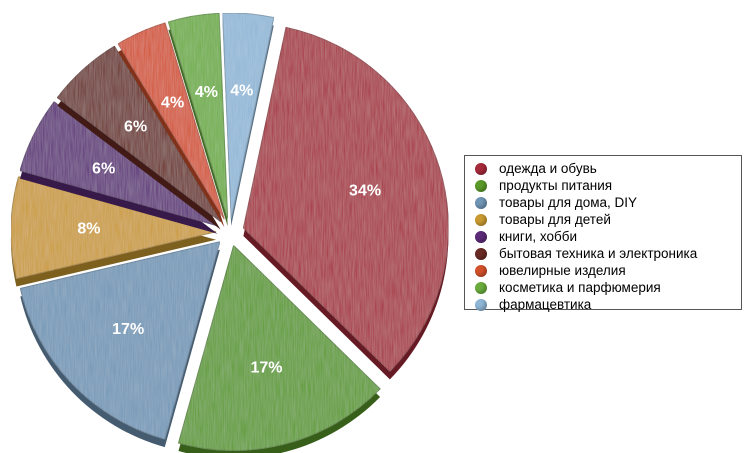 The width and height of the screenshot is (750, 453). Describe the element at coordinates (555, 219) in the screenshot. I see `legend-label: товары для детей` at that location.